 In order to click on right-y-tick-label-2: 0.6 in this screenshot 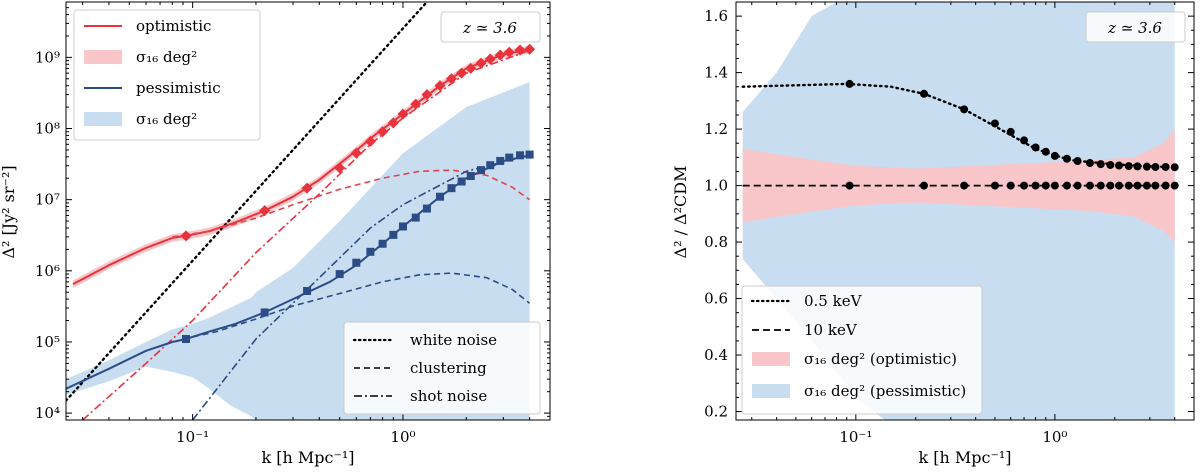, I will do `click(716, 299)`.